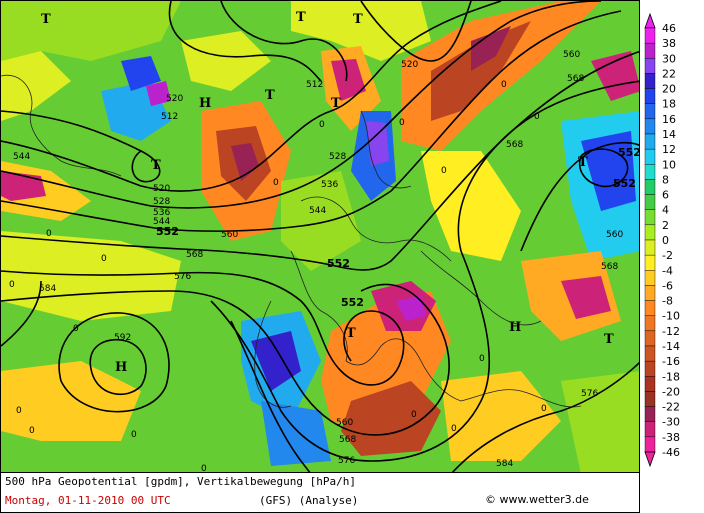 The height and width of the screenshot is (513, 704). I want to click on legend-label: -20, so click(671, 391).